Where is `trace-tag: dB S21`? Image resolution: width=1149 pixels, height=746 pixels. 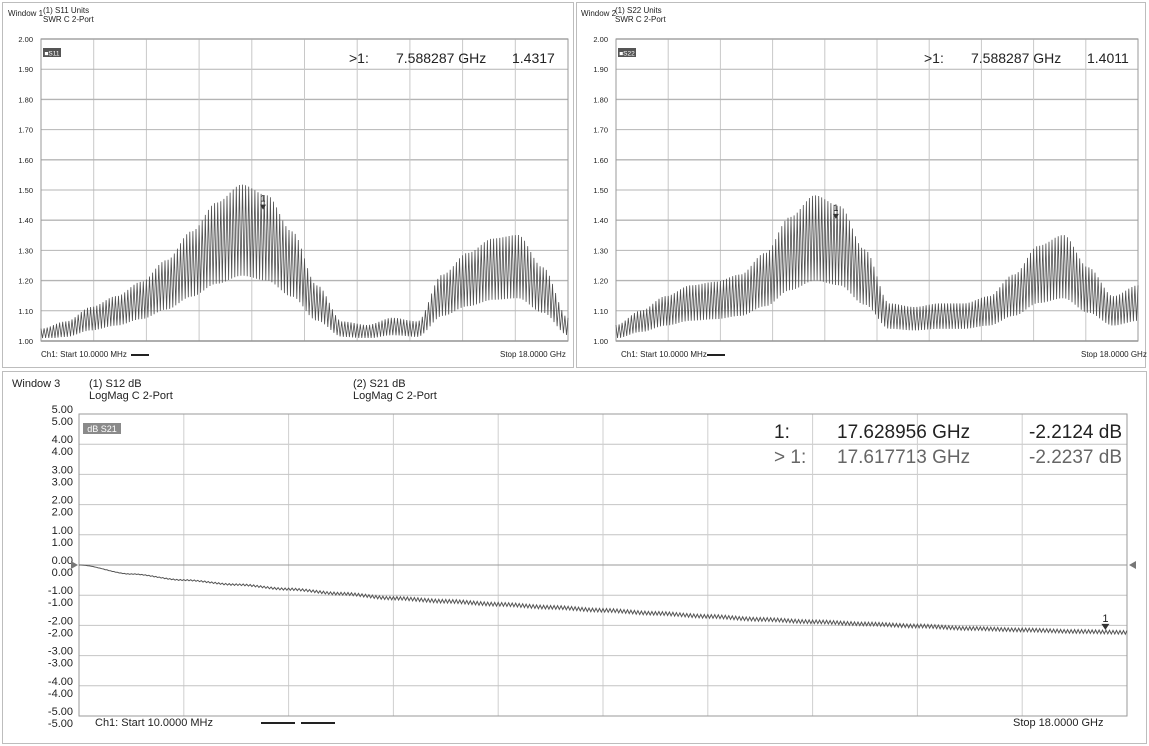
trace-tag: dB S21 is located at coordinates (102, 429).